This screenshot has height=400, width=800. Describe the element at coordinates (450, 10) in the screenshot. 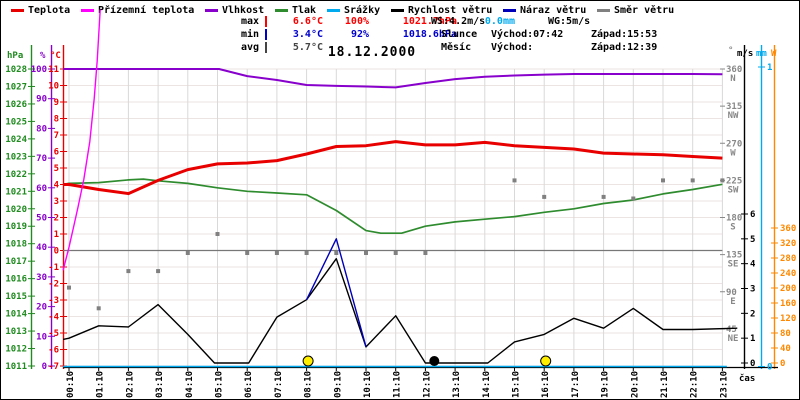

I see `legend-label: Rychlost větru` at that location.